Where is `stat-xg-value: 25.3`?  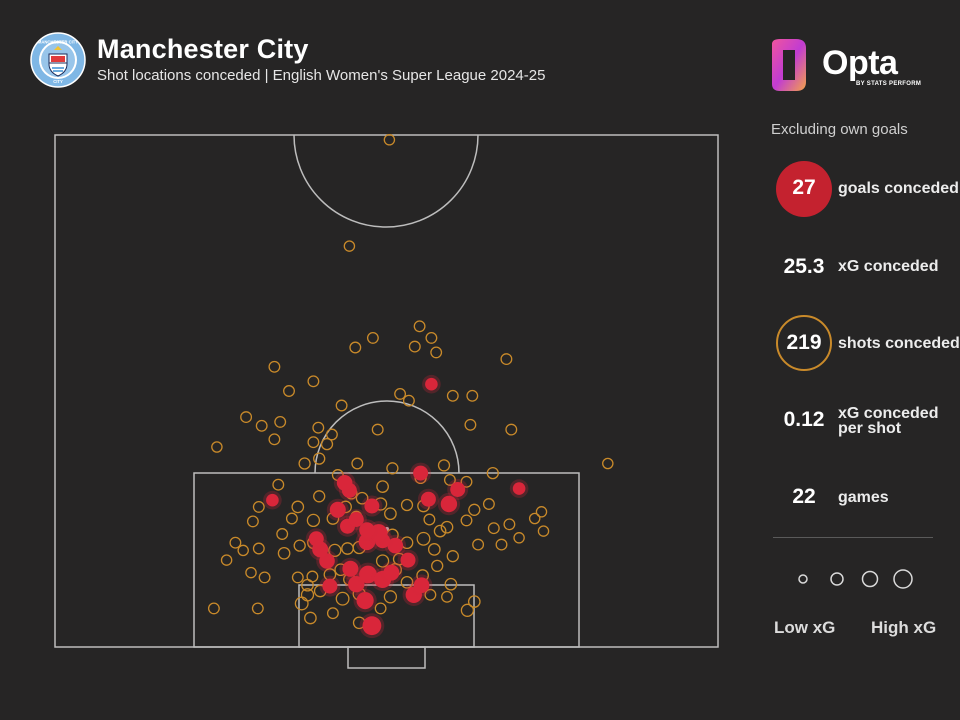 stat-xg-value: 25.3 is located at coordinates (804, 266).